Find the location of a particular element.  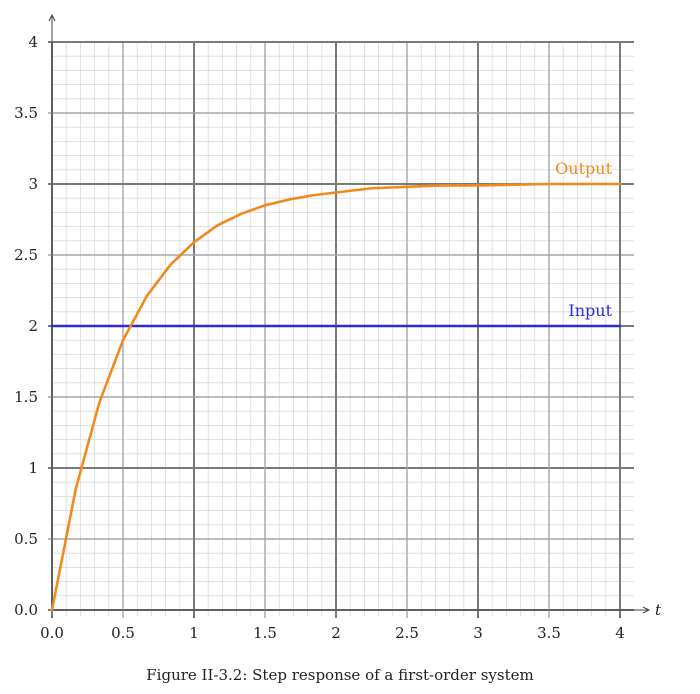

y-tick-label: 0.0 is located at coordinates (26, 610).